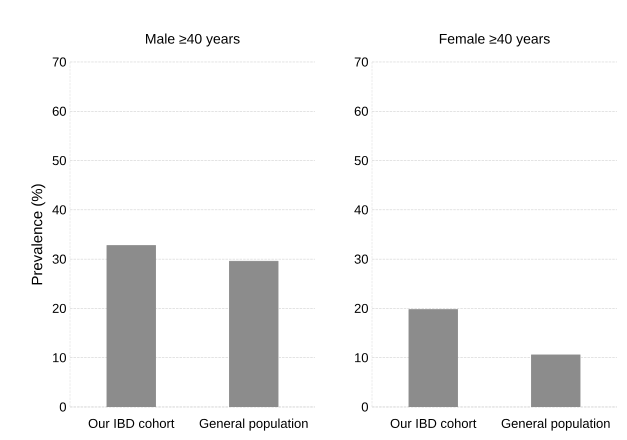 This screenshot has height=440, width=627. I want to click on y-axis-title: Prevalence (%), so click(38, 234).